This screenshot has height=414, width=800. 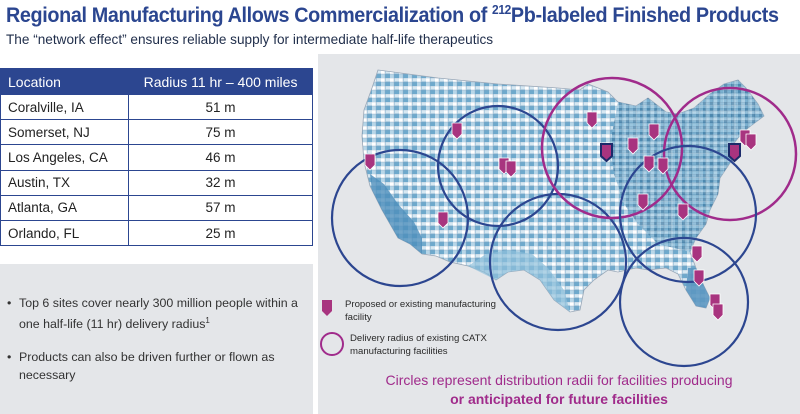 I want to click on cell-radius: 32 m, so click(x=220, y=182).